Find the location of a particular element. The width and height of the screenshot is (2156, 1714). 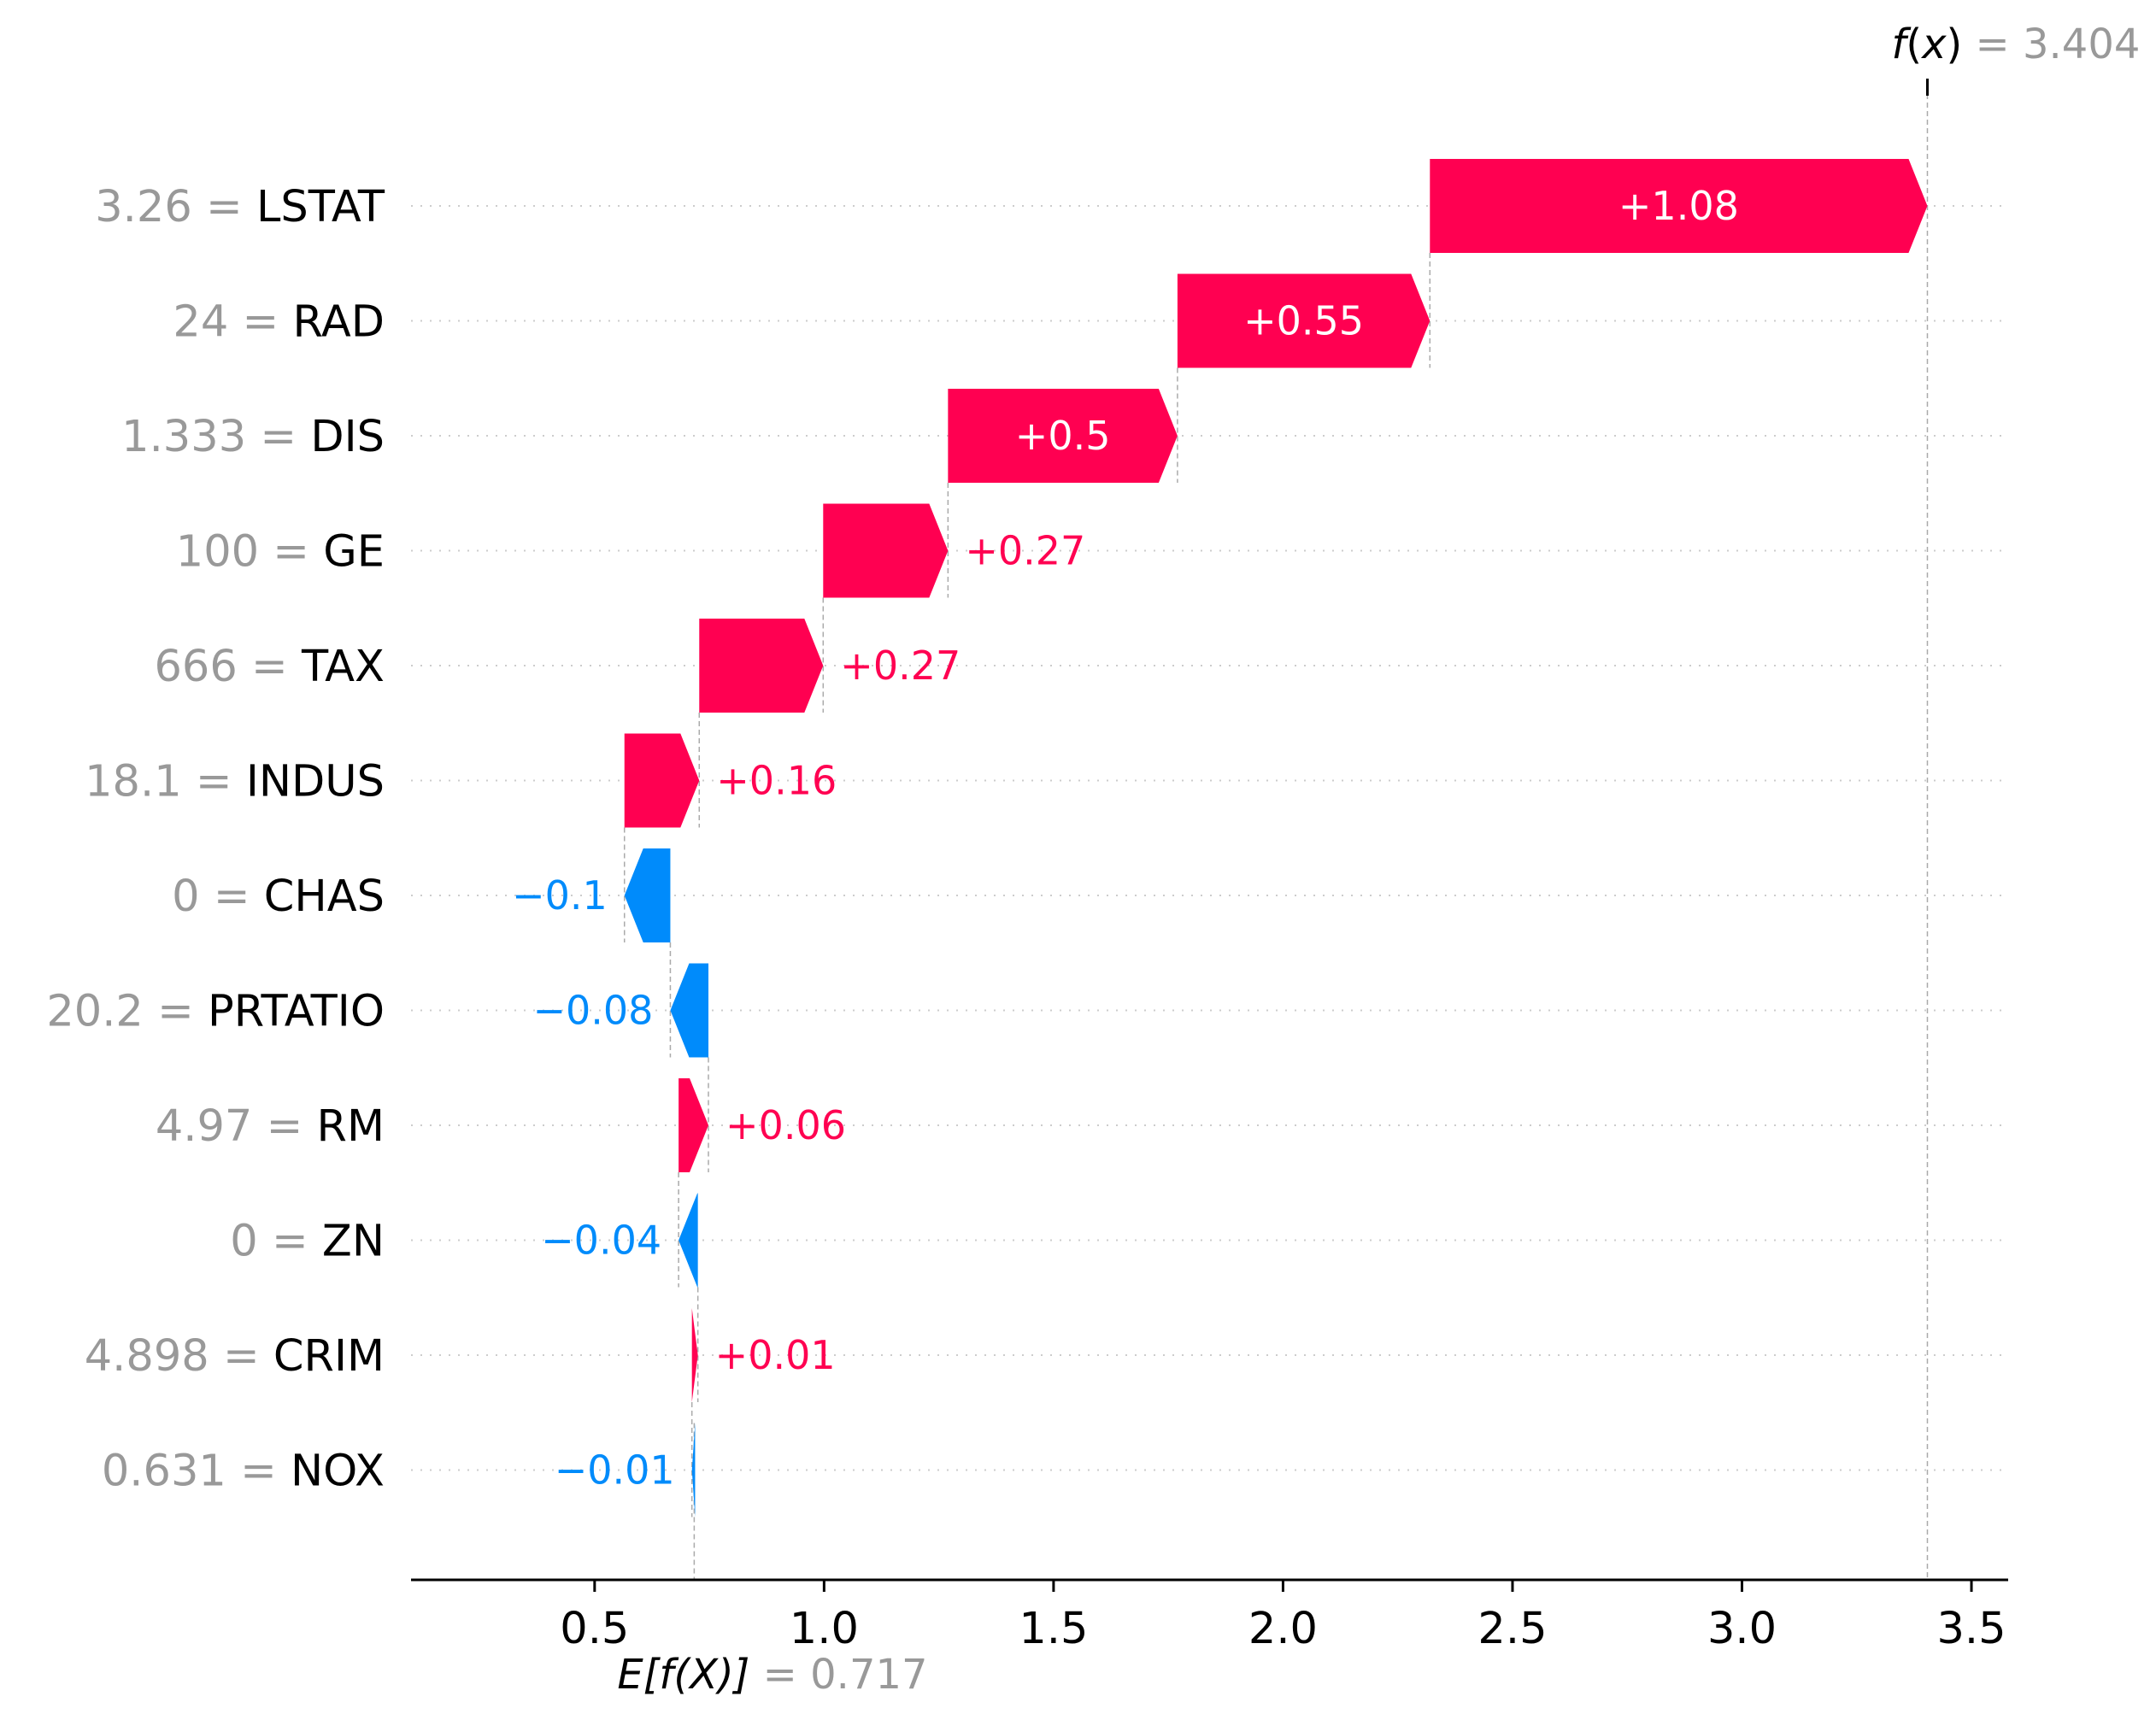

feature-label-chas: 0 = CHAS is located at coordinates (278, 897).